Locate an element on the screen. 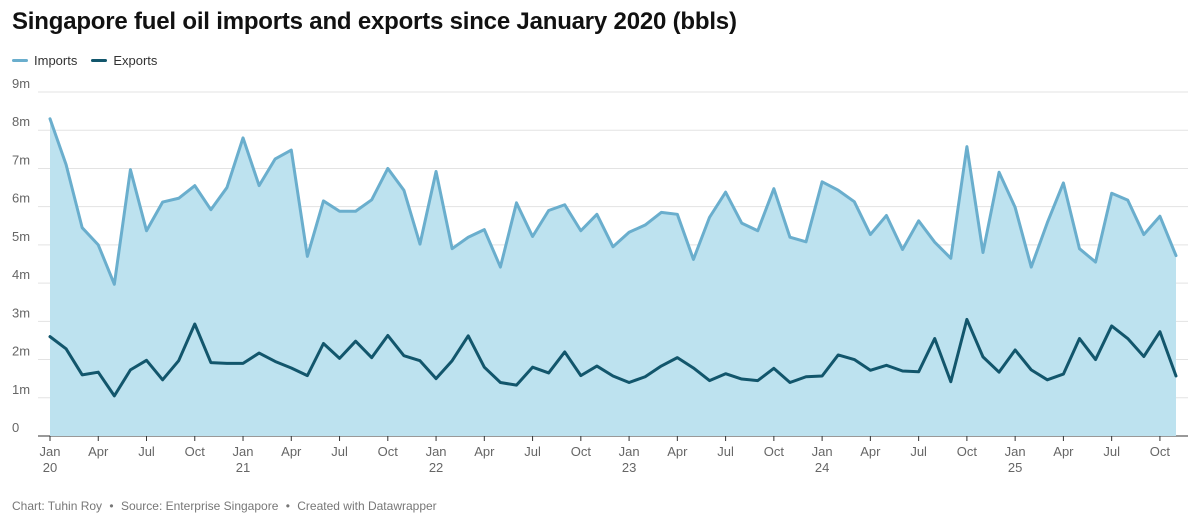 The image size is (1200, 526). y-tick-label: 8m is located at coordinates (21, 121).